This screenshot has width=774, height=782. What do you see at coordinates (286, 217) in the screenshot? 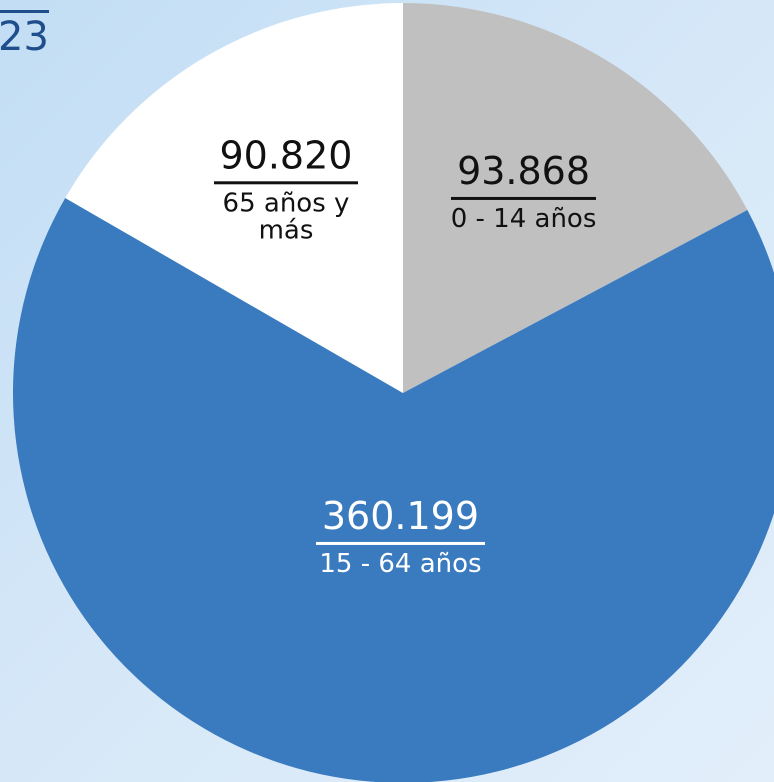
I see `category-label: 65 años y más` at bounding box center [286, 217].